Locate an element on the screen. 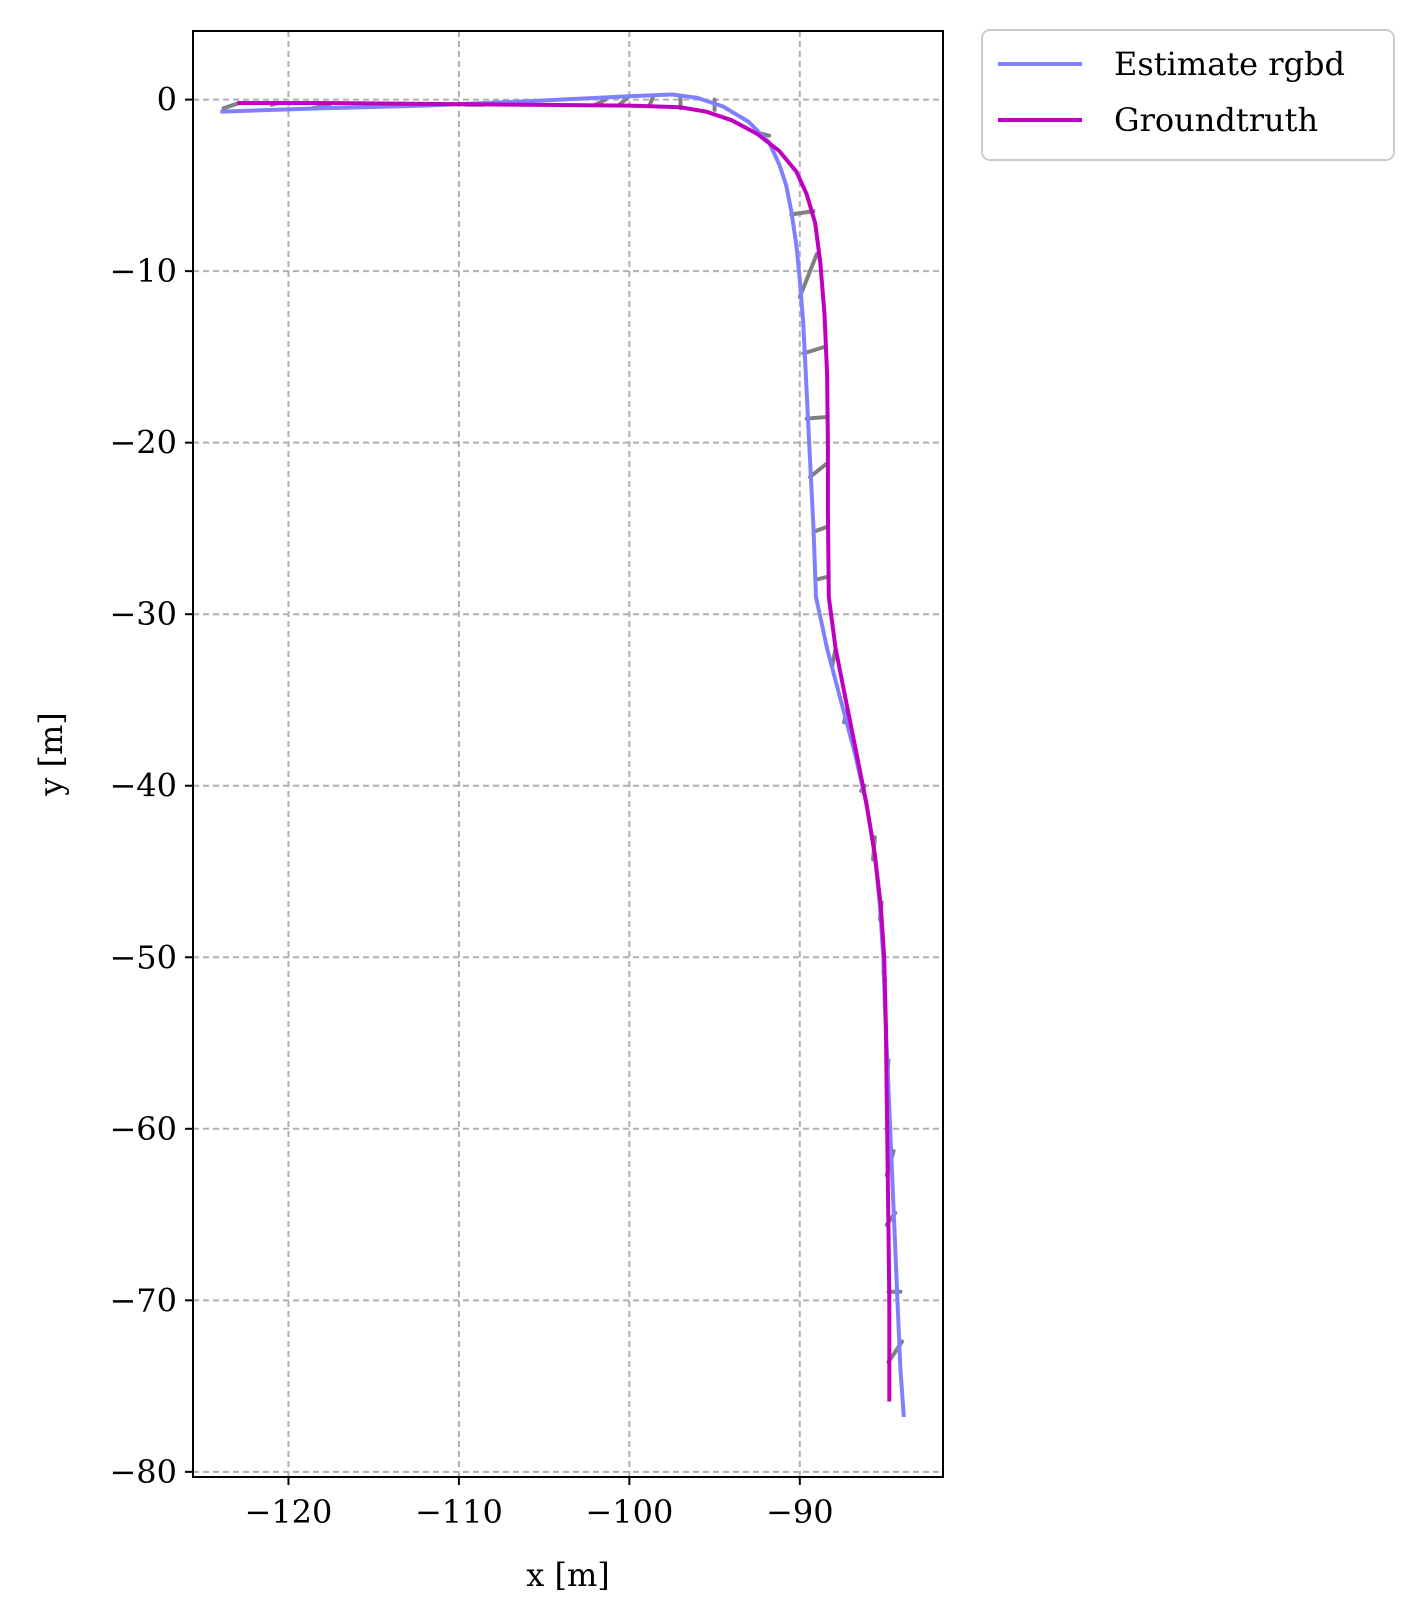 Image resolution: width=1413 pixels, height=1620 pixels. x-tick-label-minus-110: −110 is located at coordinates (459, 1512).